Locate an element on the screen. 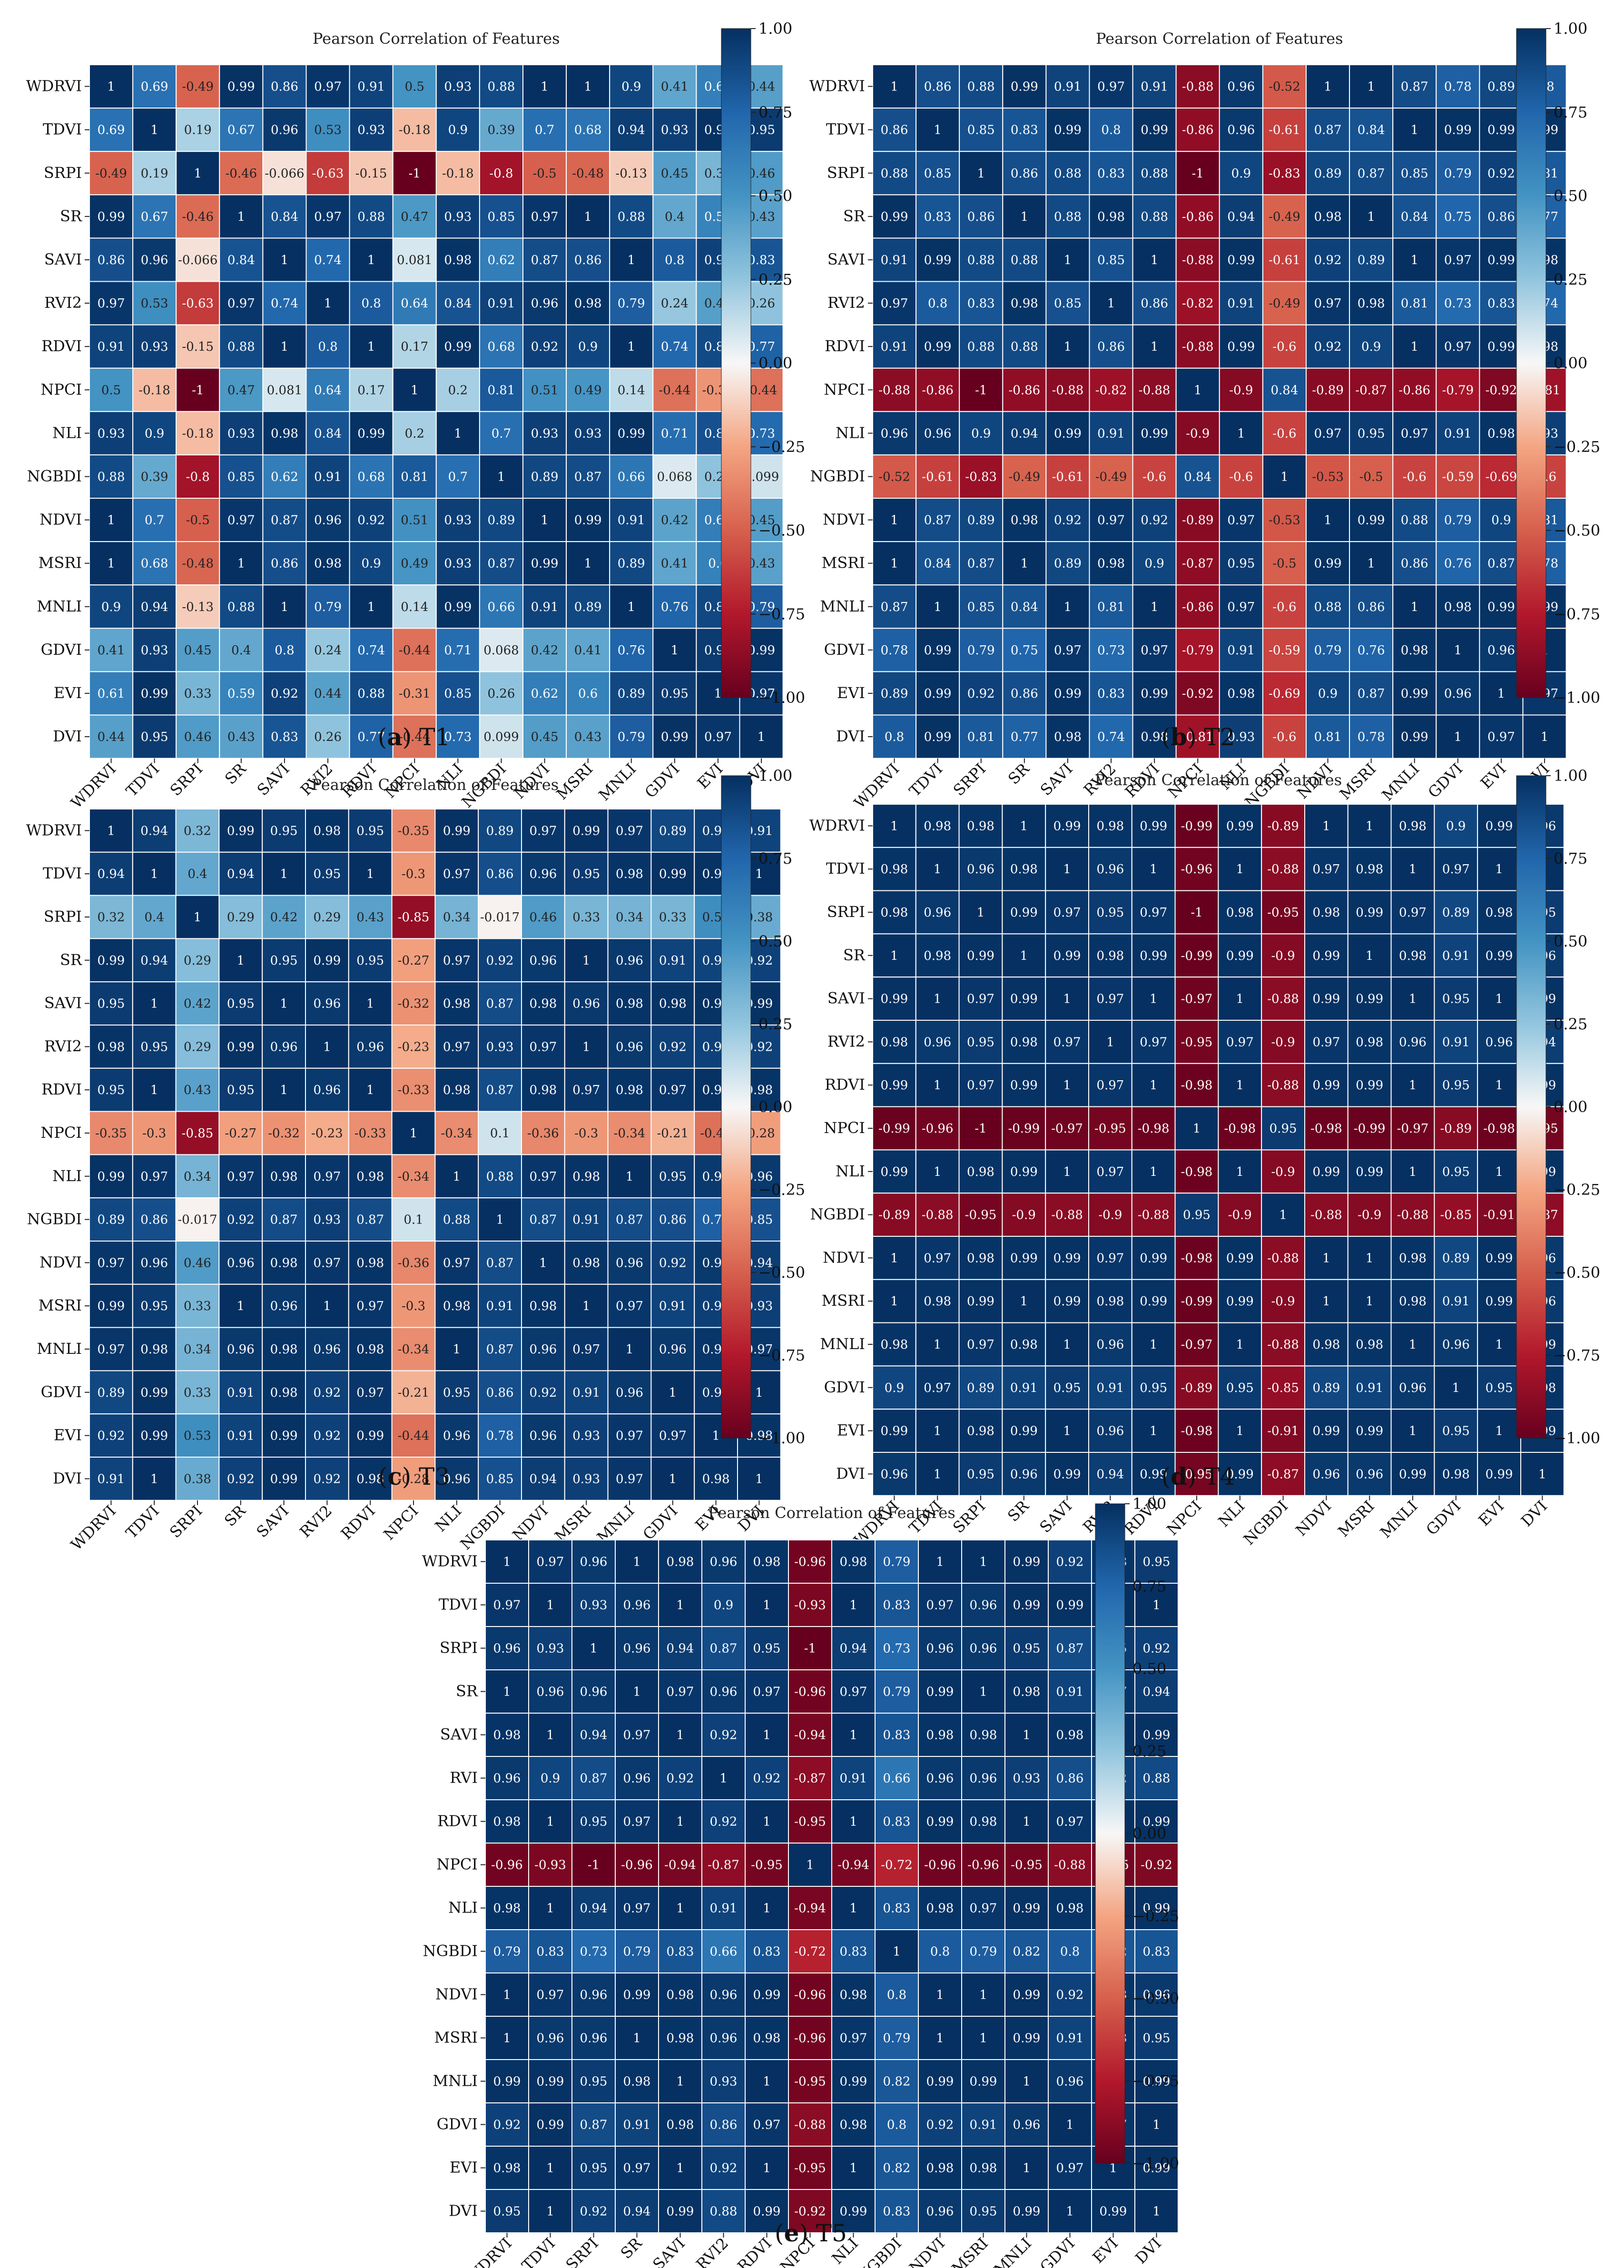  colorbar-tick-label: −0.25 is located at coordinates (781, 1190).